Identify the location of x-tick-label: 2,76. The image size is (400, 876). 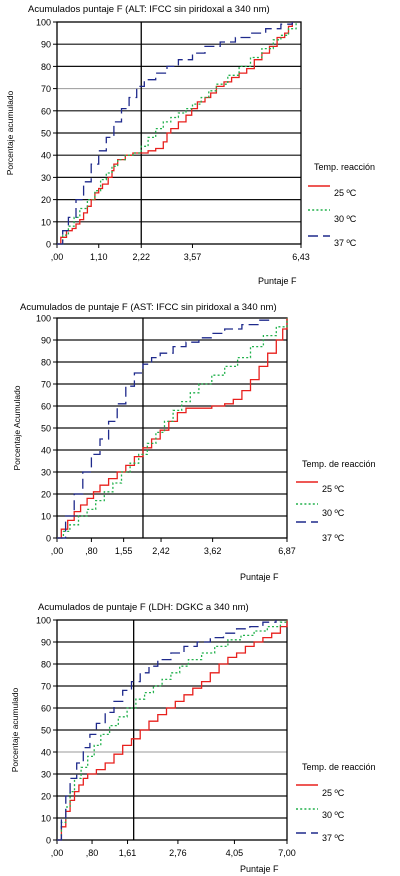
(178, 853).